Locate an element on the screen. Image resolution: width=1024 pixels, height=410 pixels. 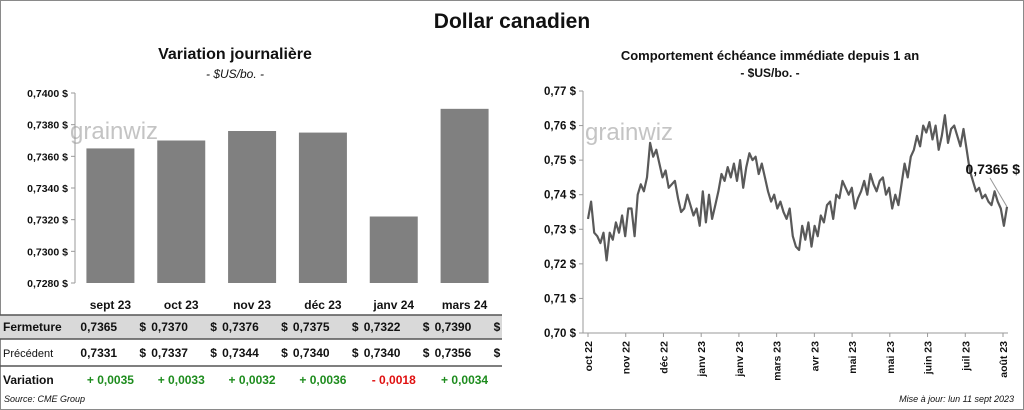
line-x-tick-label: mars 23 is located at coordinates (778, 361).